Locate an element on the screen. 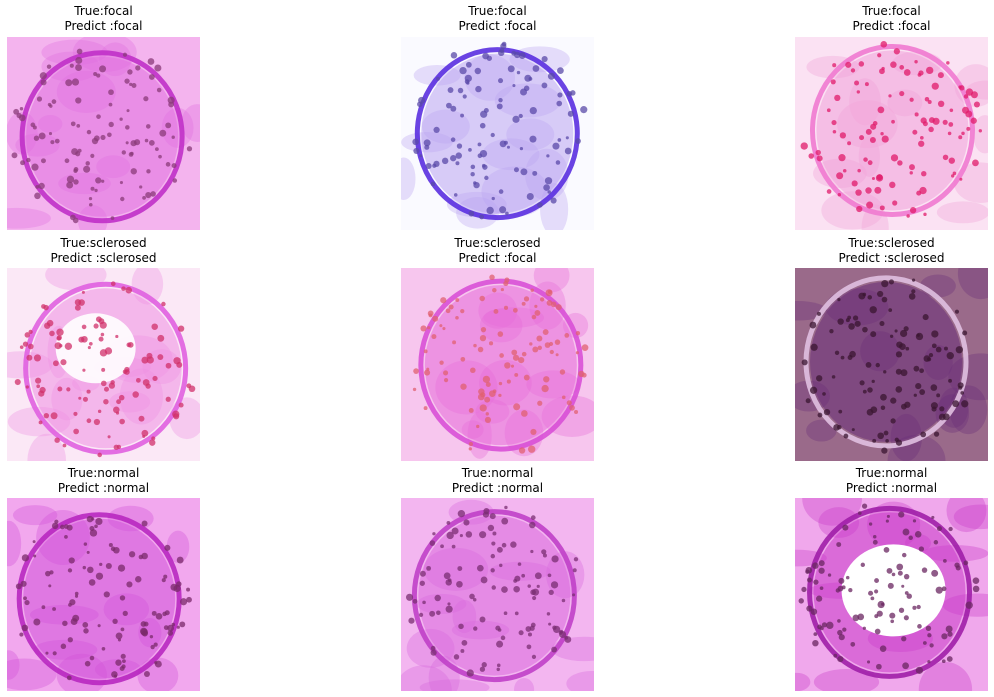 The height and width of the screenshot is (697, 994). cell-6: True:sclerosed Predict :sclerosed is located at coordinates (891, 251).